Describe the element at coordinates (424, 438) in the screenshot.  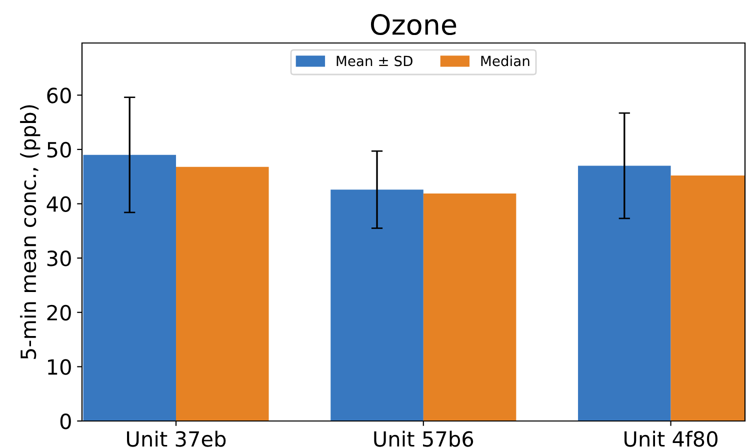
I see `x-tick-label: Unit 57b6` at that location.